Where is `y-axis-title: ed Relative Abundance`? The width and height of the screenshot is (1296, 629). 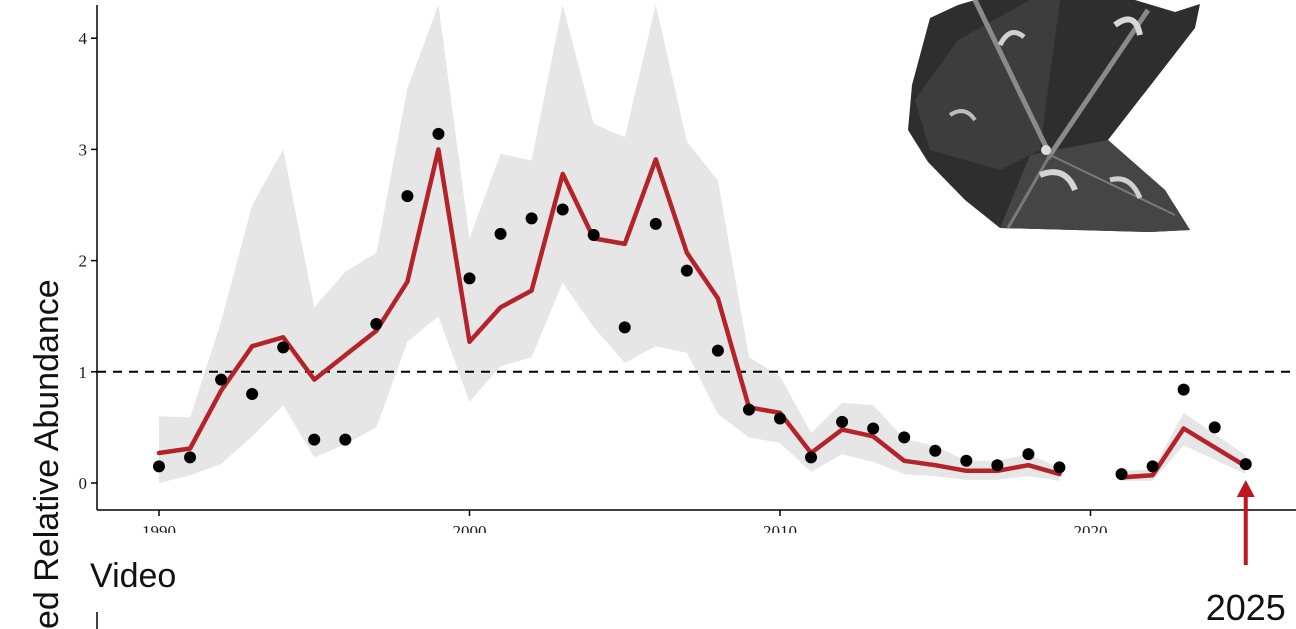 y-axis-title: ed Relative Abundance is located at coordinates (47, 454).